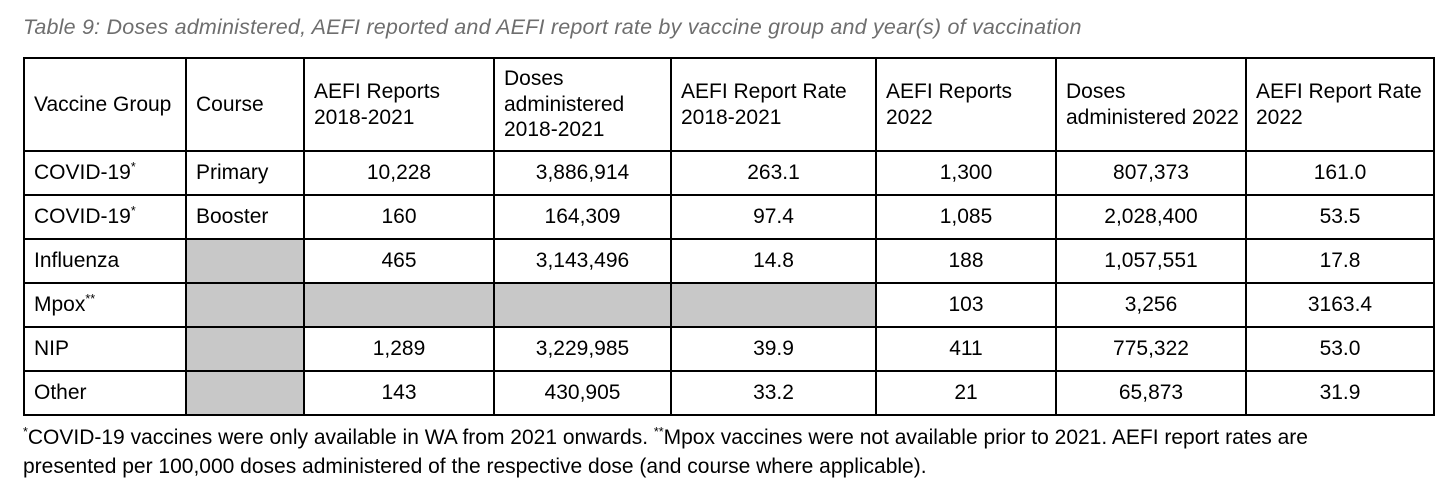 Image resolution: width=1456 pixels, height=504 pixels. I want to click on course-cell: Primary, so click(245, 173).